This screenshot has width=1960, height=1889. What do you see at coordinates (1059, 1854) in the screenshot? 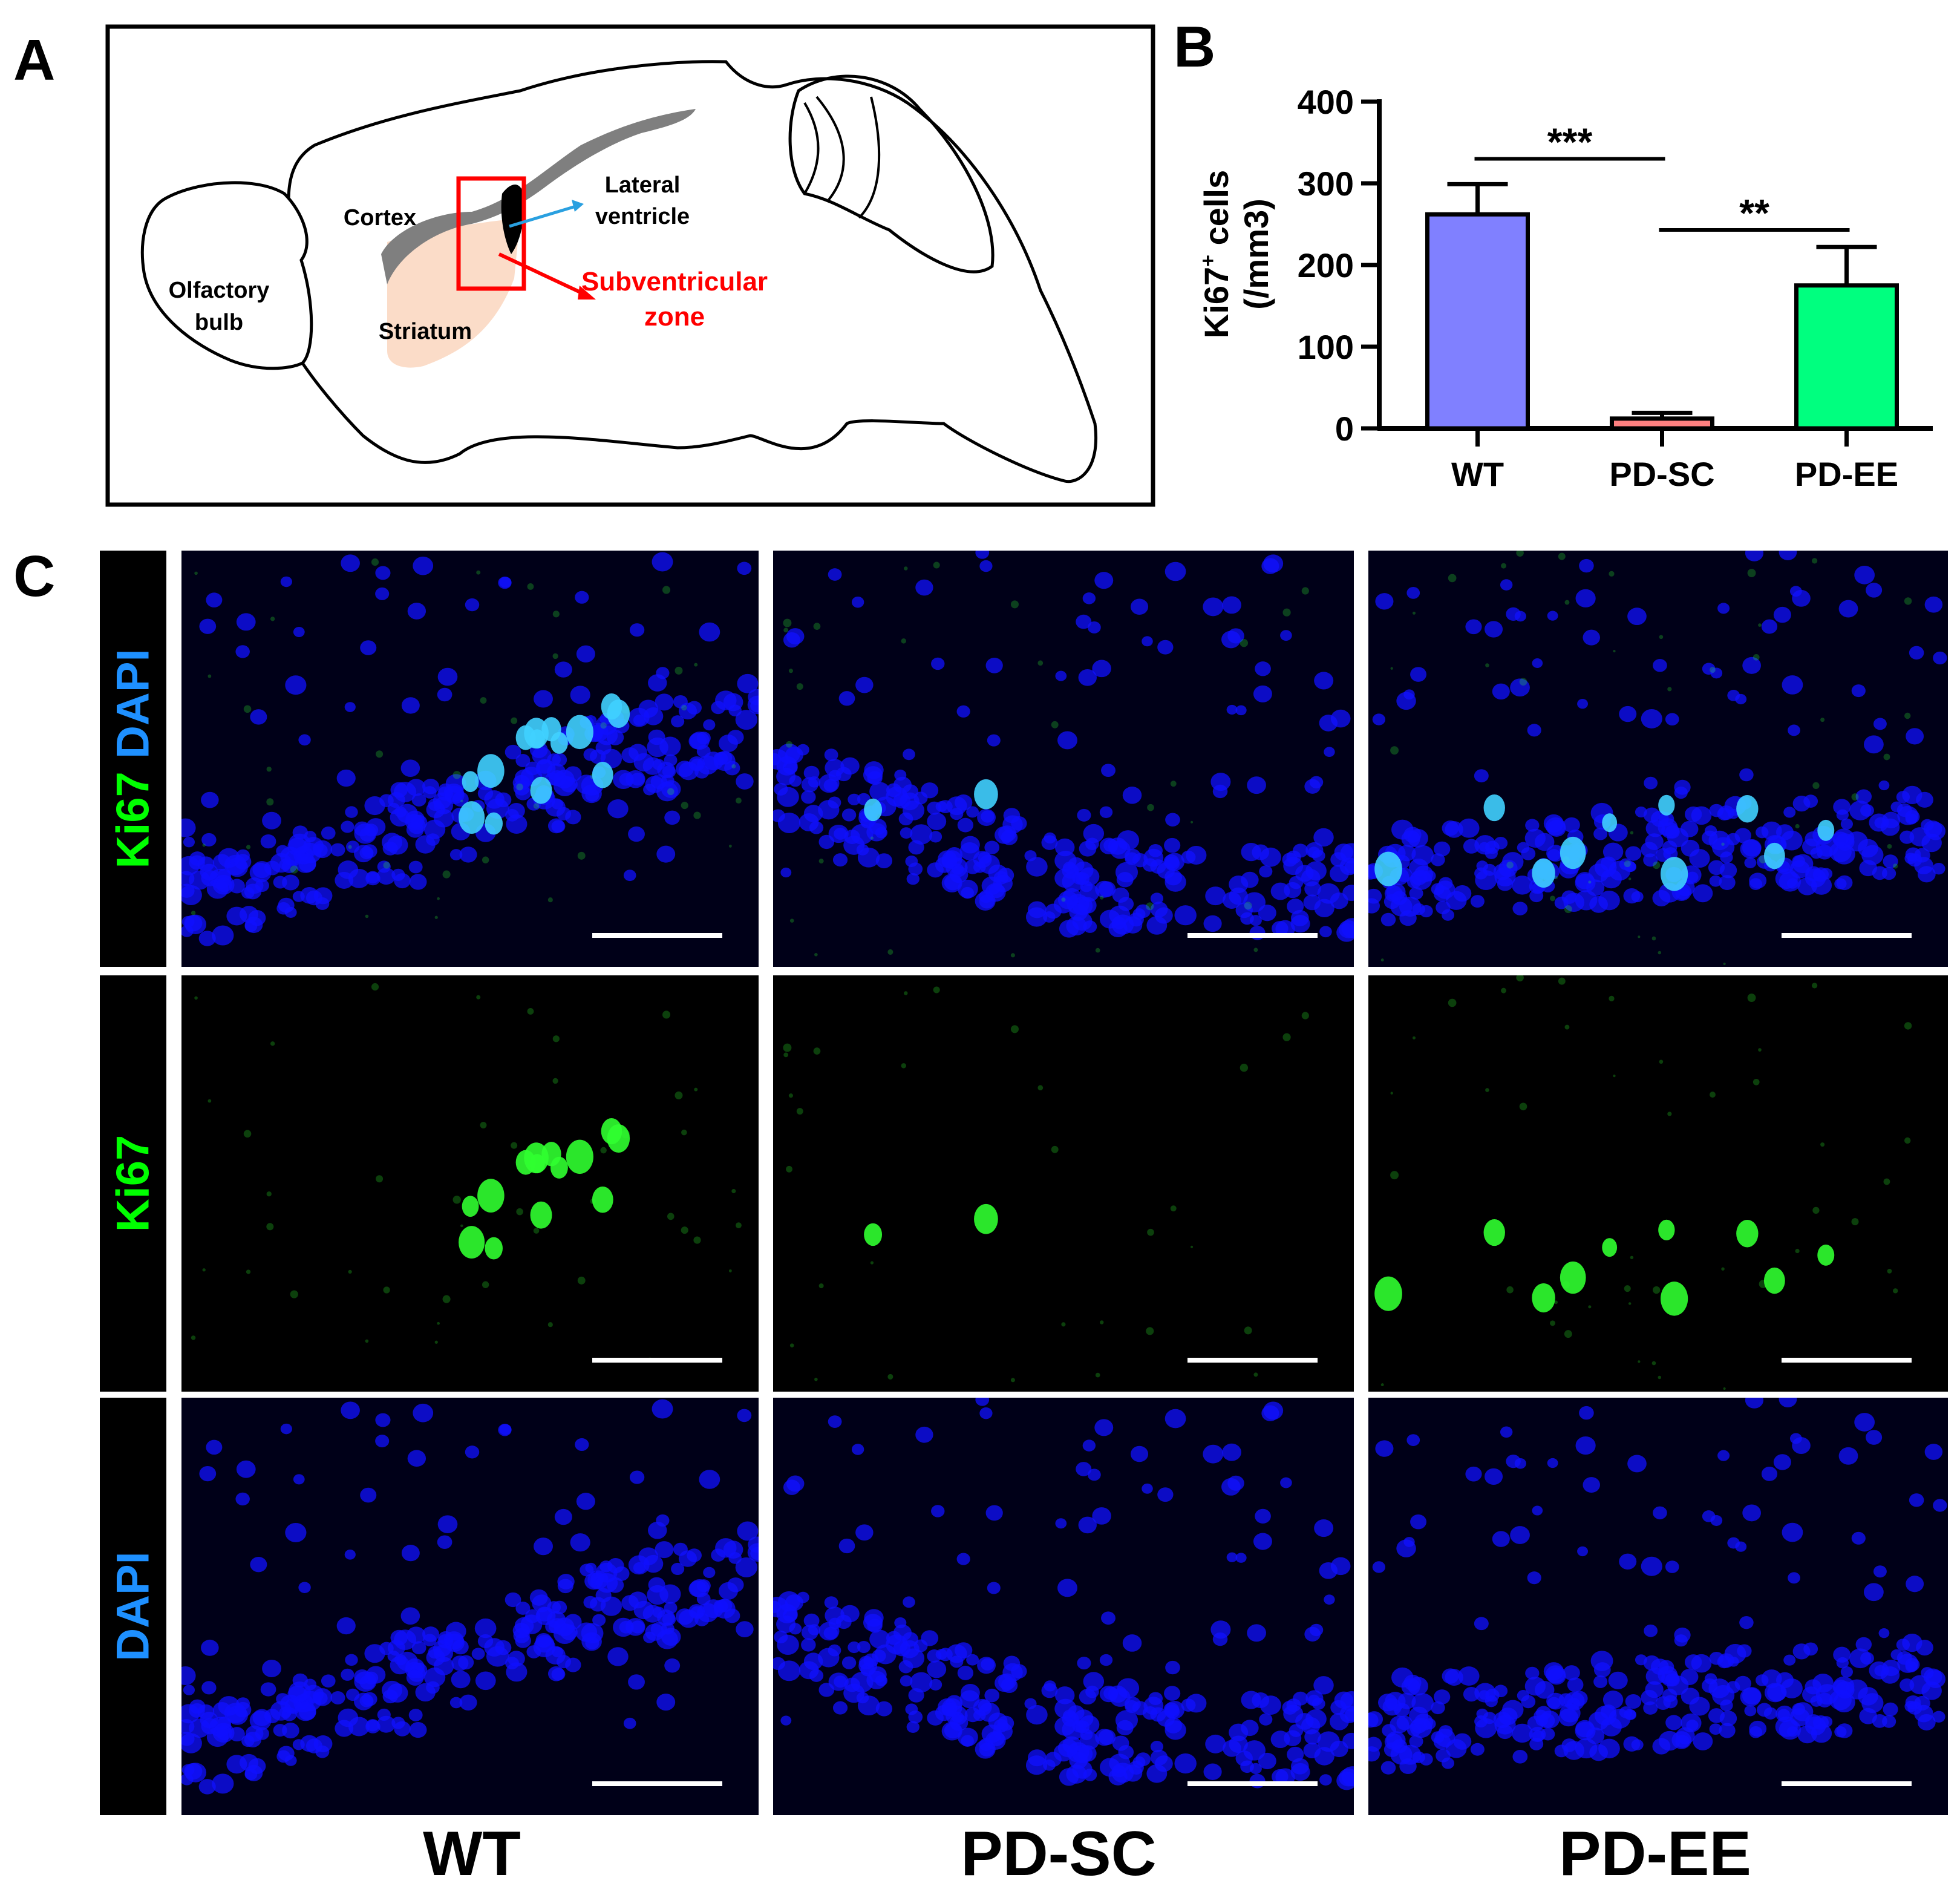
I see `column-label-pd-sc: PD-SC` at bounding box center [1059, 1854].